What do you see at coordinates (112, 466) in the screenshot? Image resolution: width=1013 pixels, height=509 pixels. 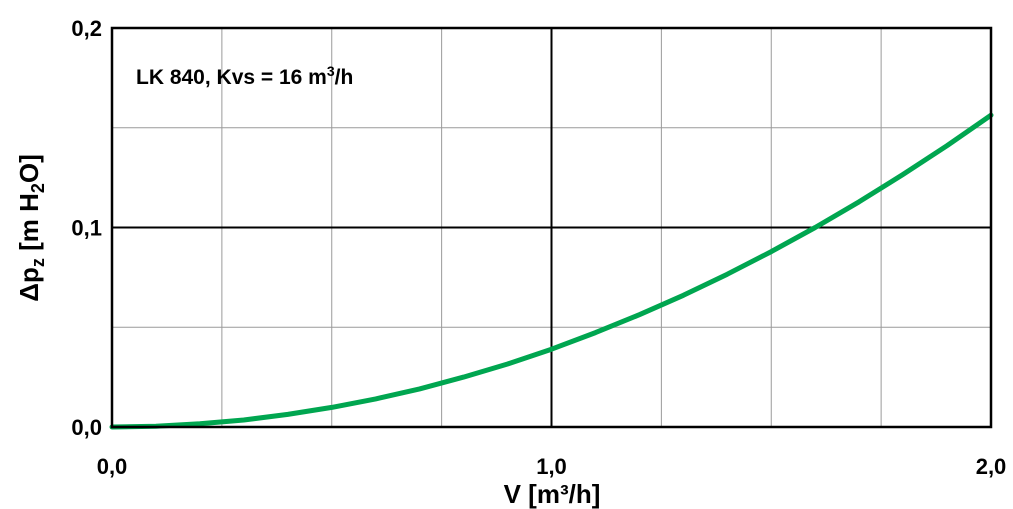 I see `x-tick-label: 0,0` at bounding box center [112, 466].